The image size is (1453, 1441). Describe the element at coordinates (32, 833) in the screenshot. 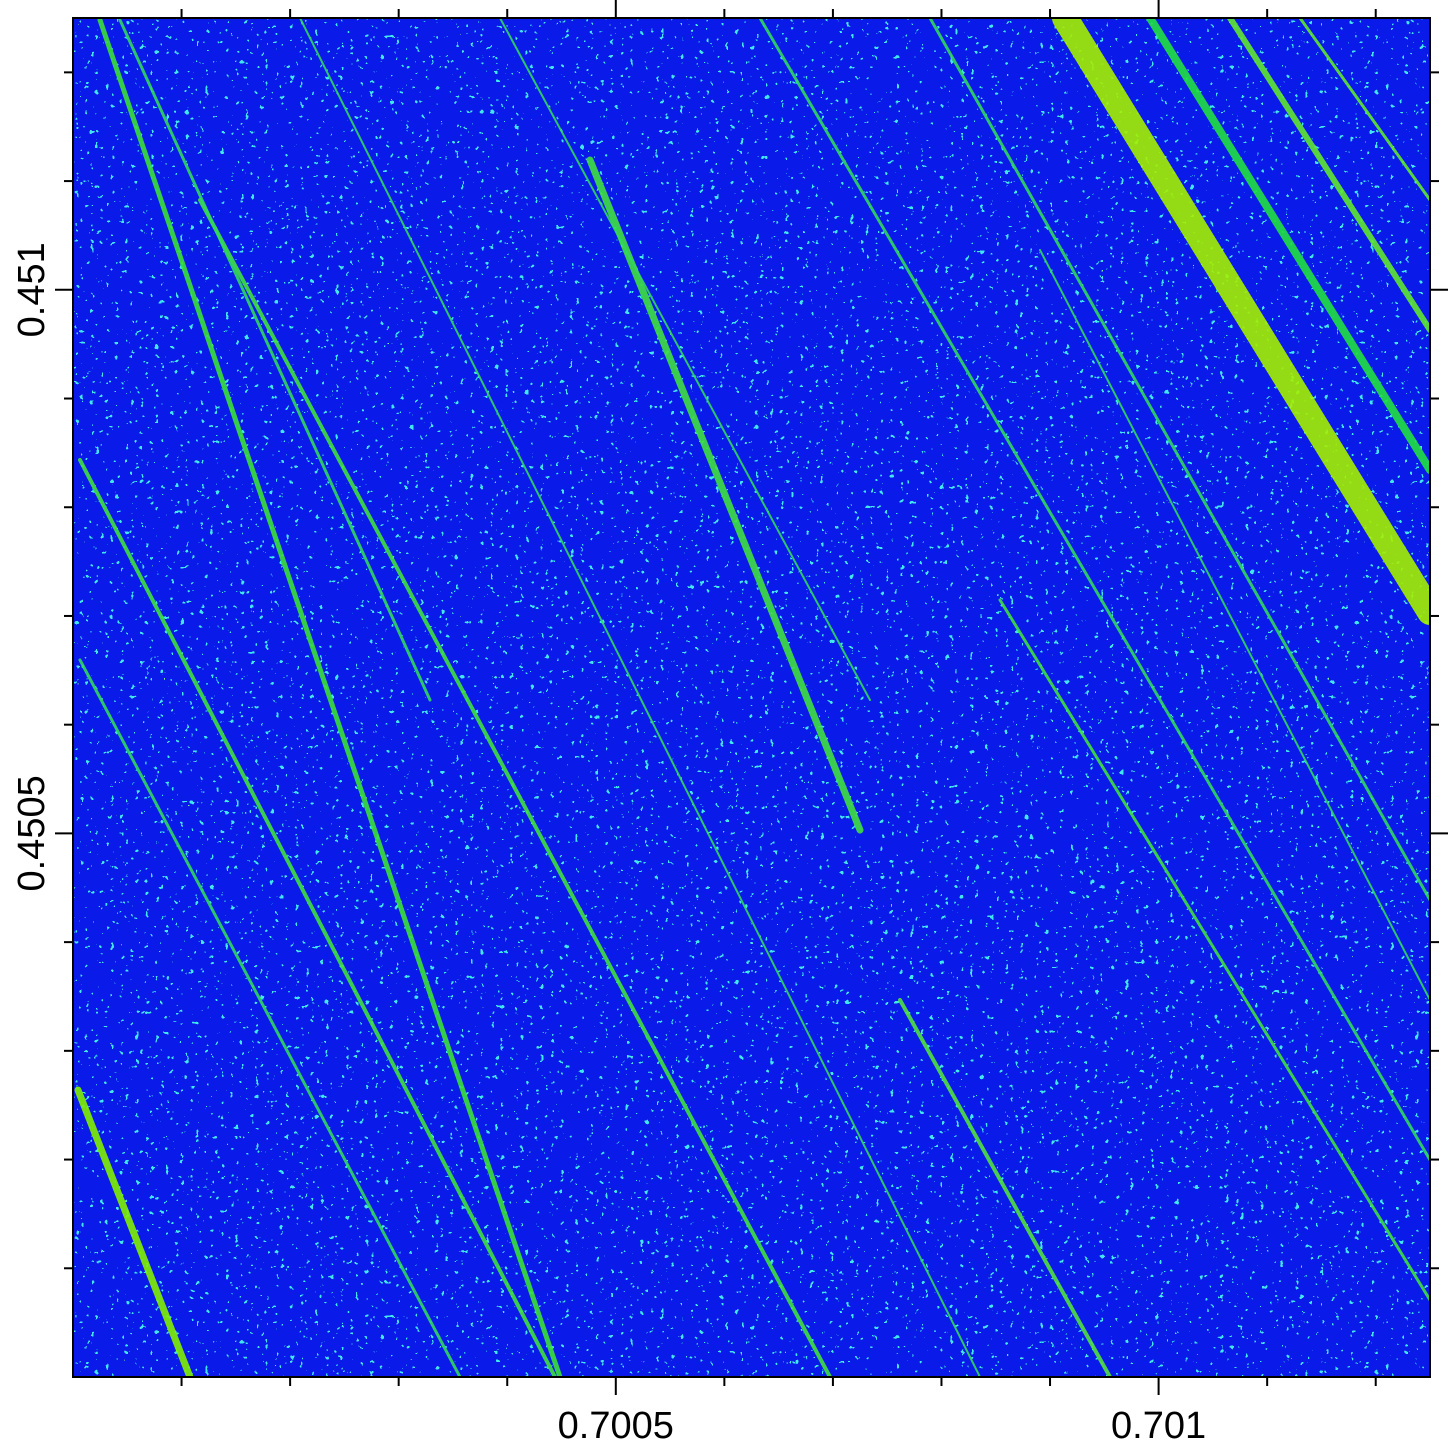

I see `y-tick-label: 0.4505` at that location.